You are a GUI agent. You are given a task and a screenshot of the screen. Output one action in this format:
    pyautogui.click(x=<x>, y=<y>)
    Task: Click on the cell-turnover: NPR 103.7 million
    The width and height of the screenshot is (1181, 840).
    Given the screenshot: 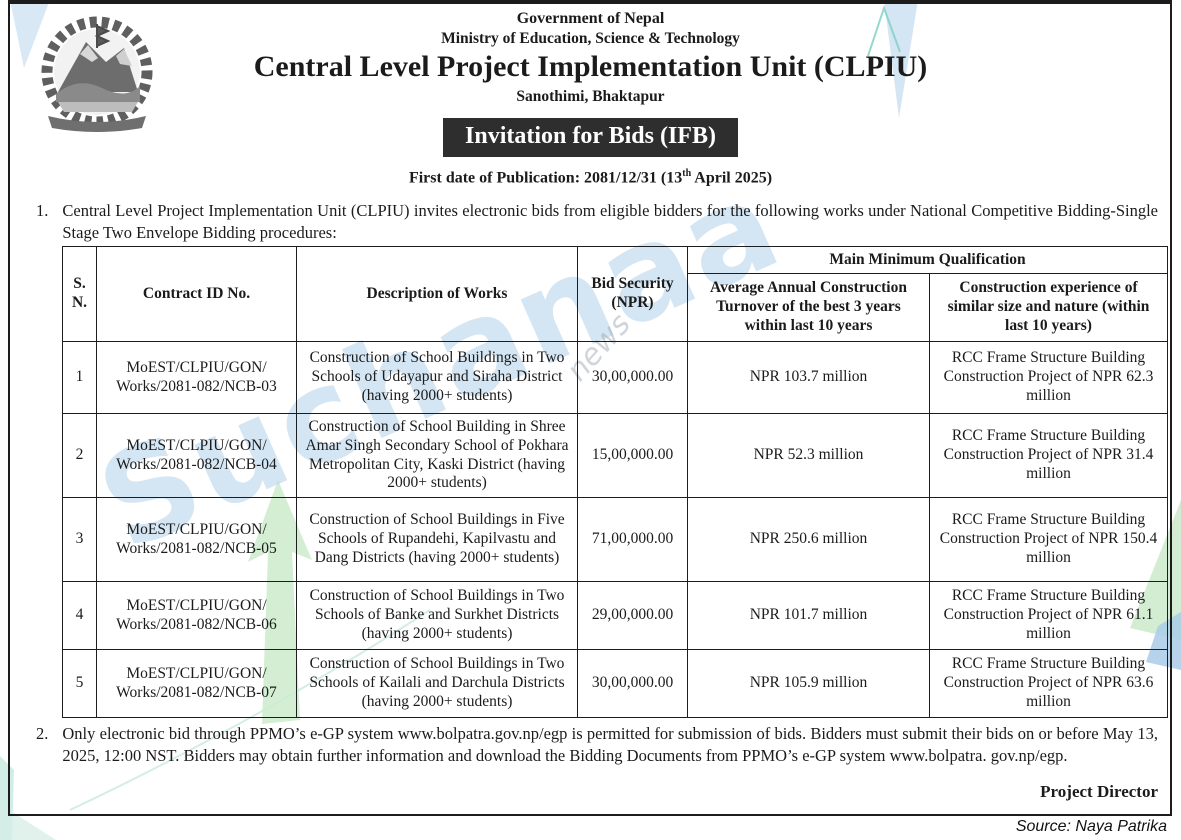 What is the action you would take?
    pyautogui.click(x=808, y=377)
    